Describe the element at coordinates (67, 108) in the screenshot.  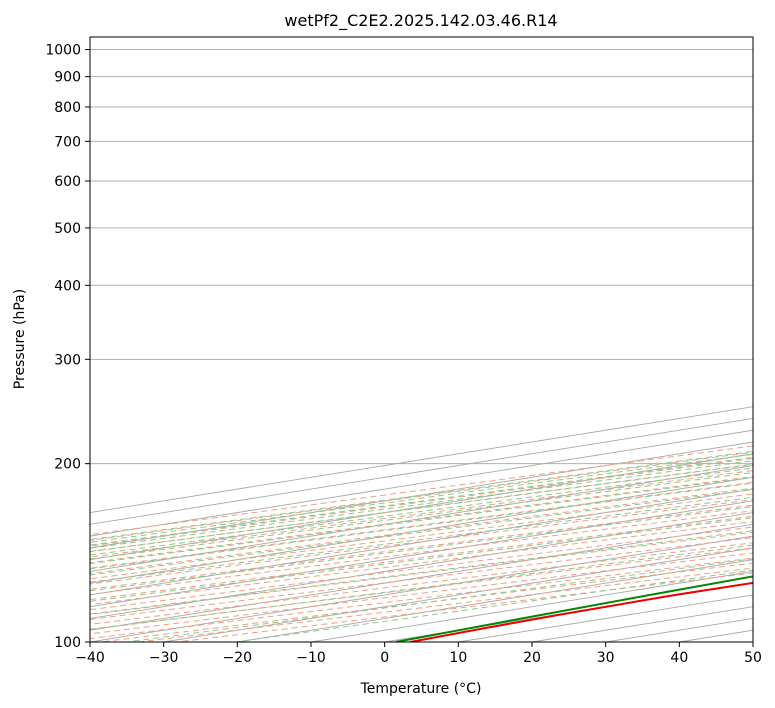
I see `y-tick-label: 800` at that location.